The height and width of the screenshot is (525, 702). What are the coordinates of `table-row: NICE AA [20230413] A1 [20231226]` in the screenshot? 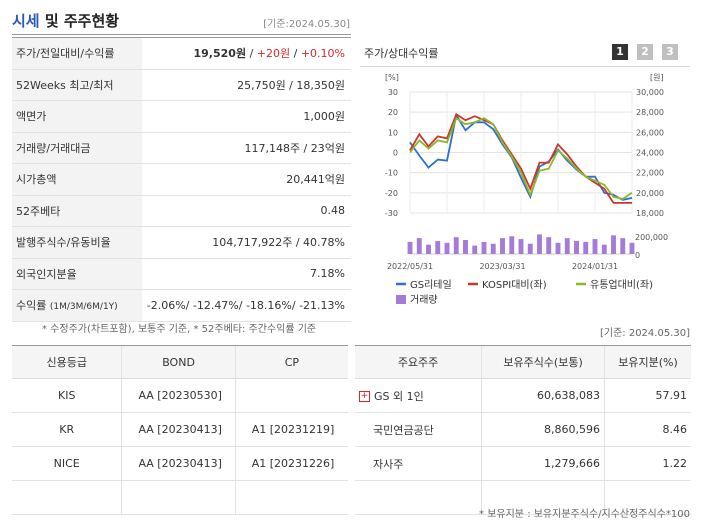 It's located at (180, 463).